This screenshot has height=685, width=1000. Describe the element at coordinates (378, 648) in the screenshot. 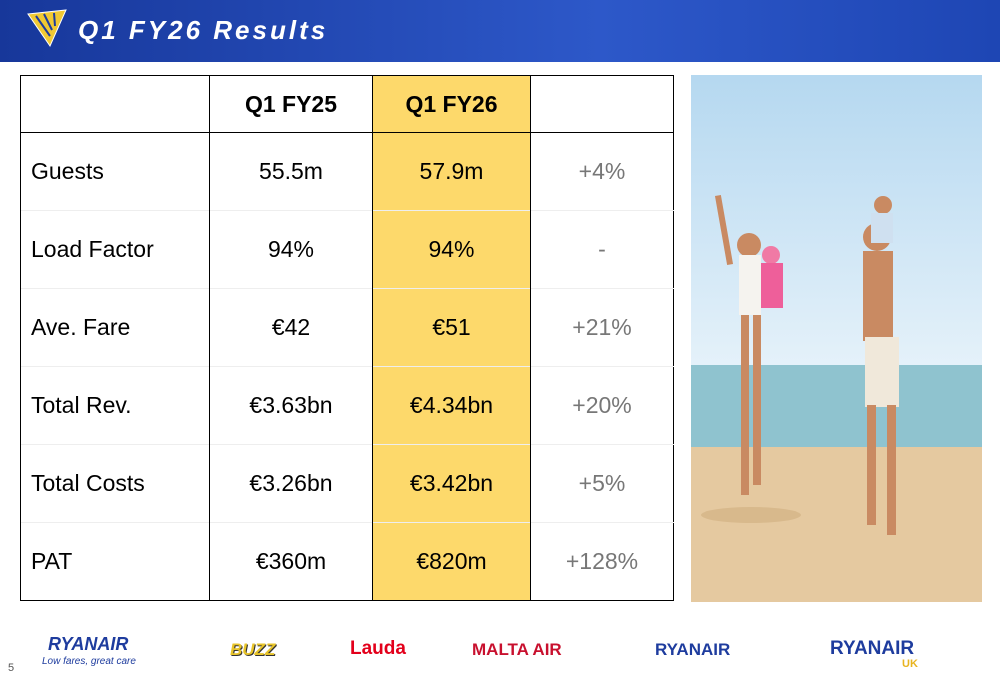

I see `logo-text: Lauda` at that location.